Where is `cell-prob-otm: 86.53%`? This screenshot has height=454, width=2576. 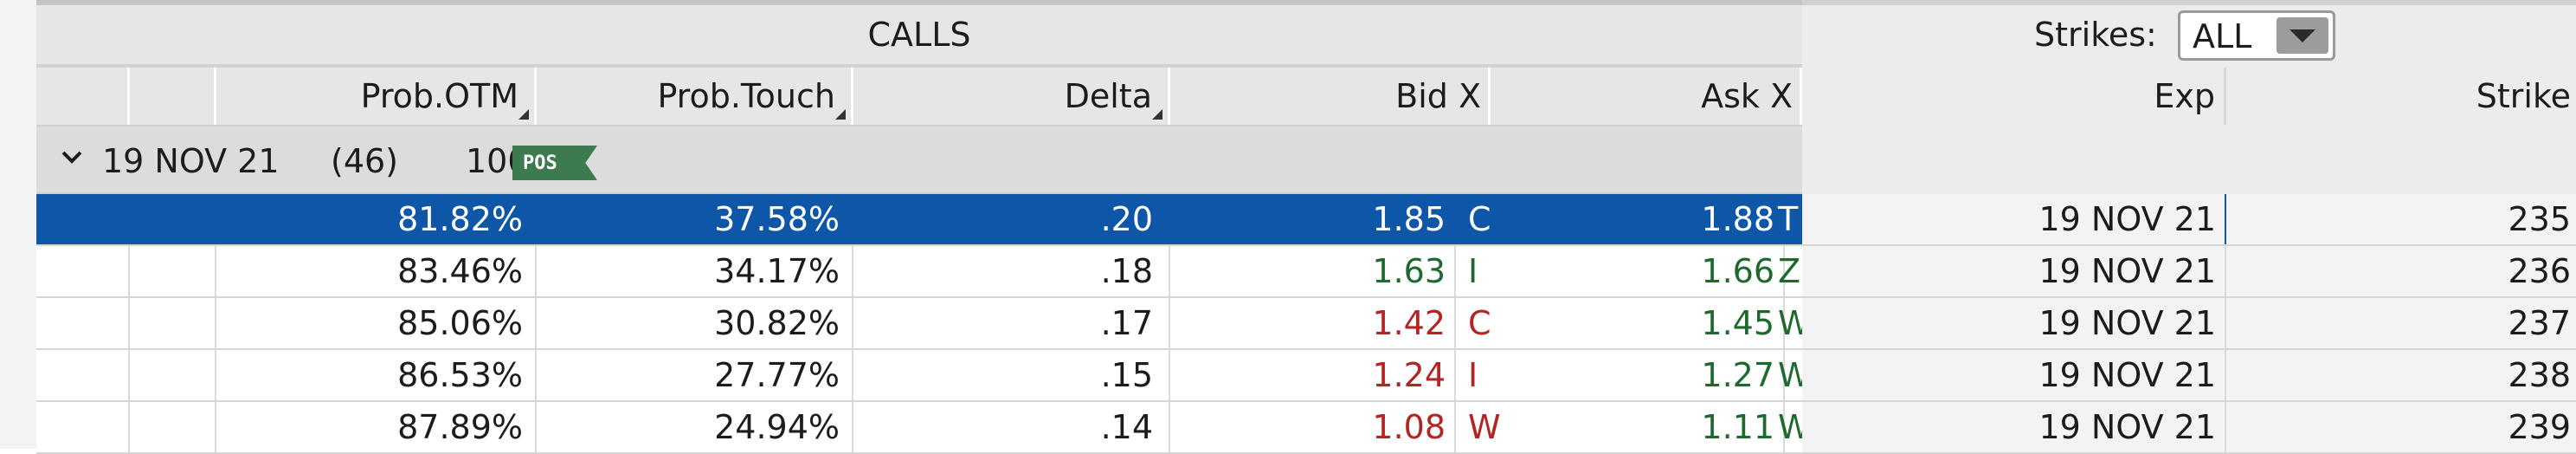
cell-prob-otm: 86.53% is located at coordinates (376, 375).